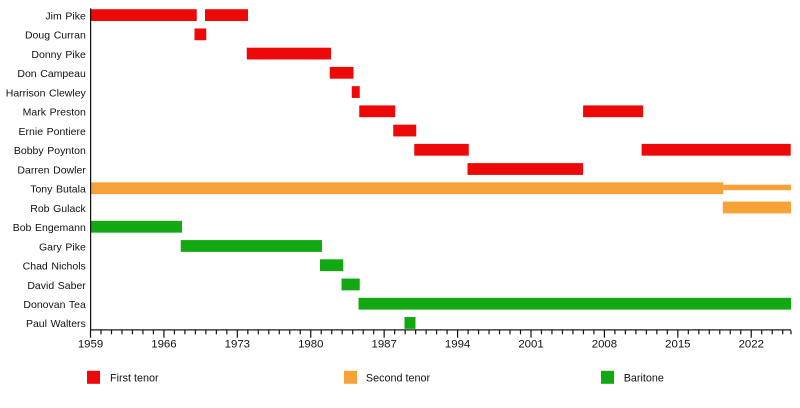 The image size is (800, 408). Describe the element at coordinates (398, 379) in the screenshot. I see `svg-text: Second tenor` at that location.